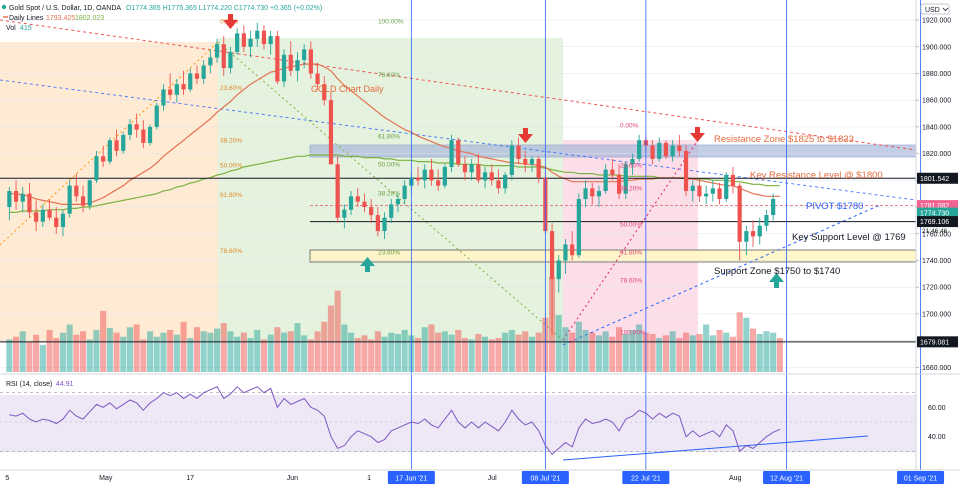 This screenshot has height=487, width=960. What do you see at coordinates (11, 28) in the screenshot?
I see `vol-label: Vol` at bounding box center [11, 28].